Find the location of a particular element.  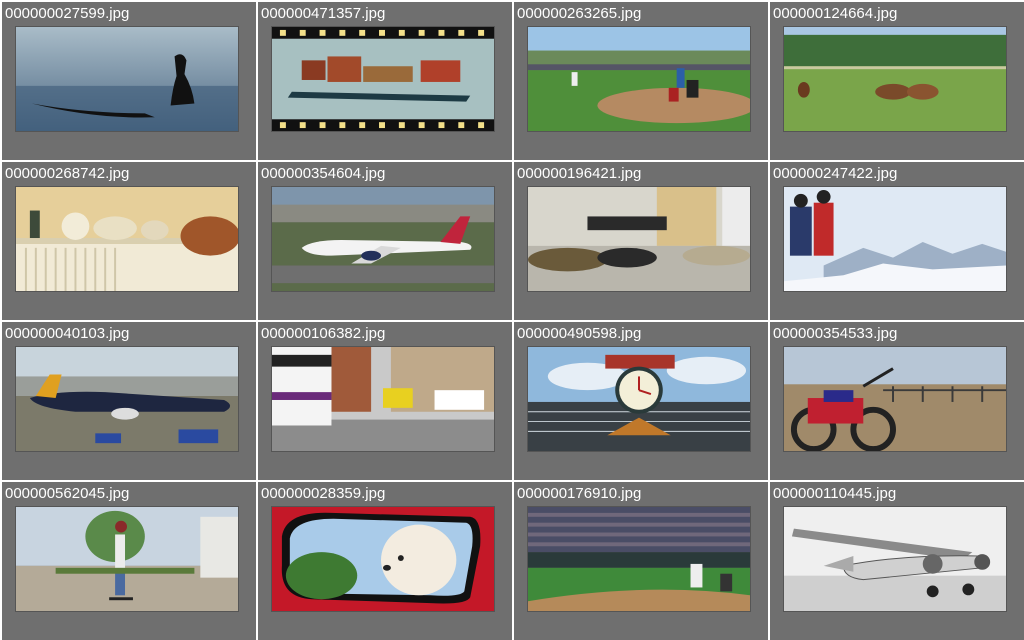

thumbnail-cell: 000000124664.jpg is located at coordinates (897, 81).